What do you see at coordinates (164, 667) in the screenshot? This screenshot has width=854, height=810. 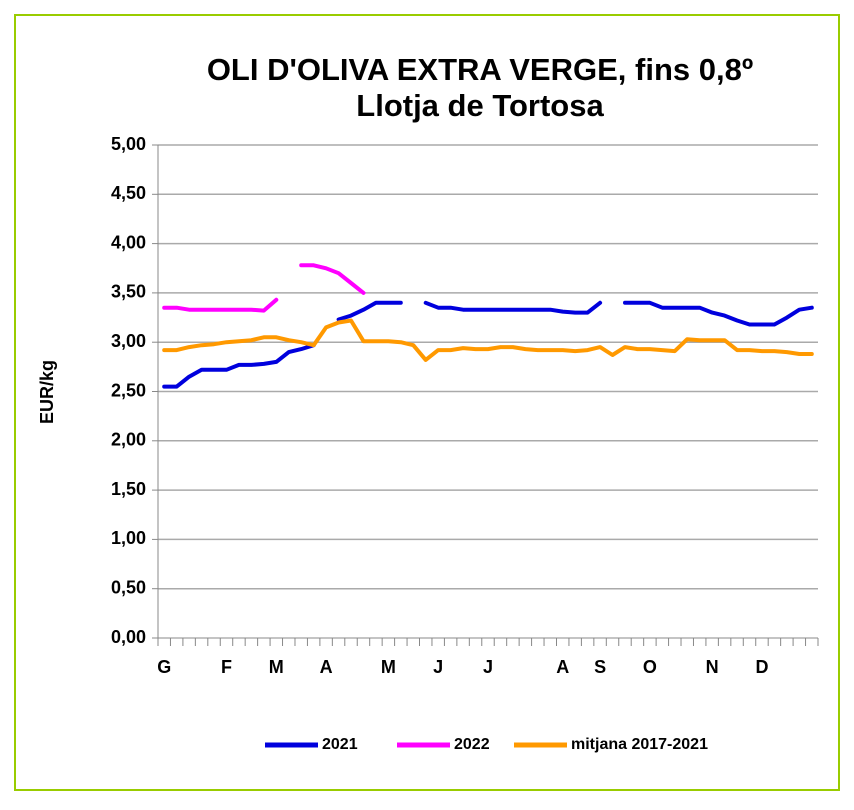 I see `x-tick-label: G` at bounding box center [164, 667].